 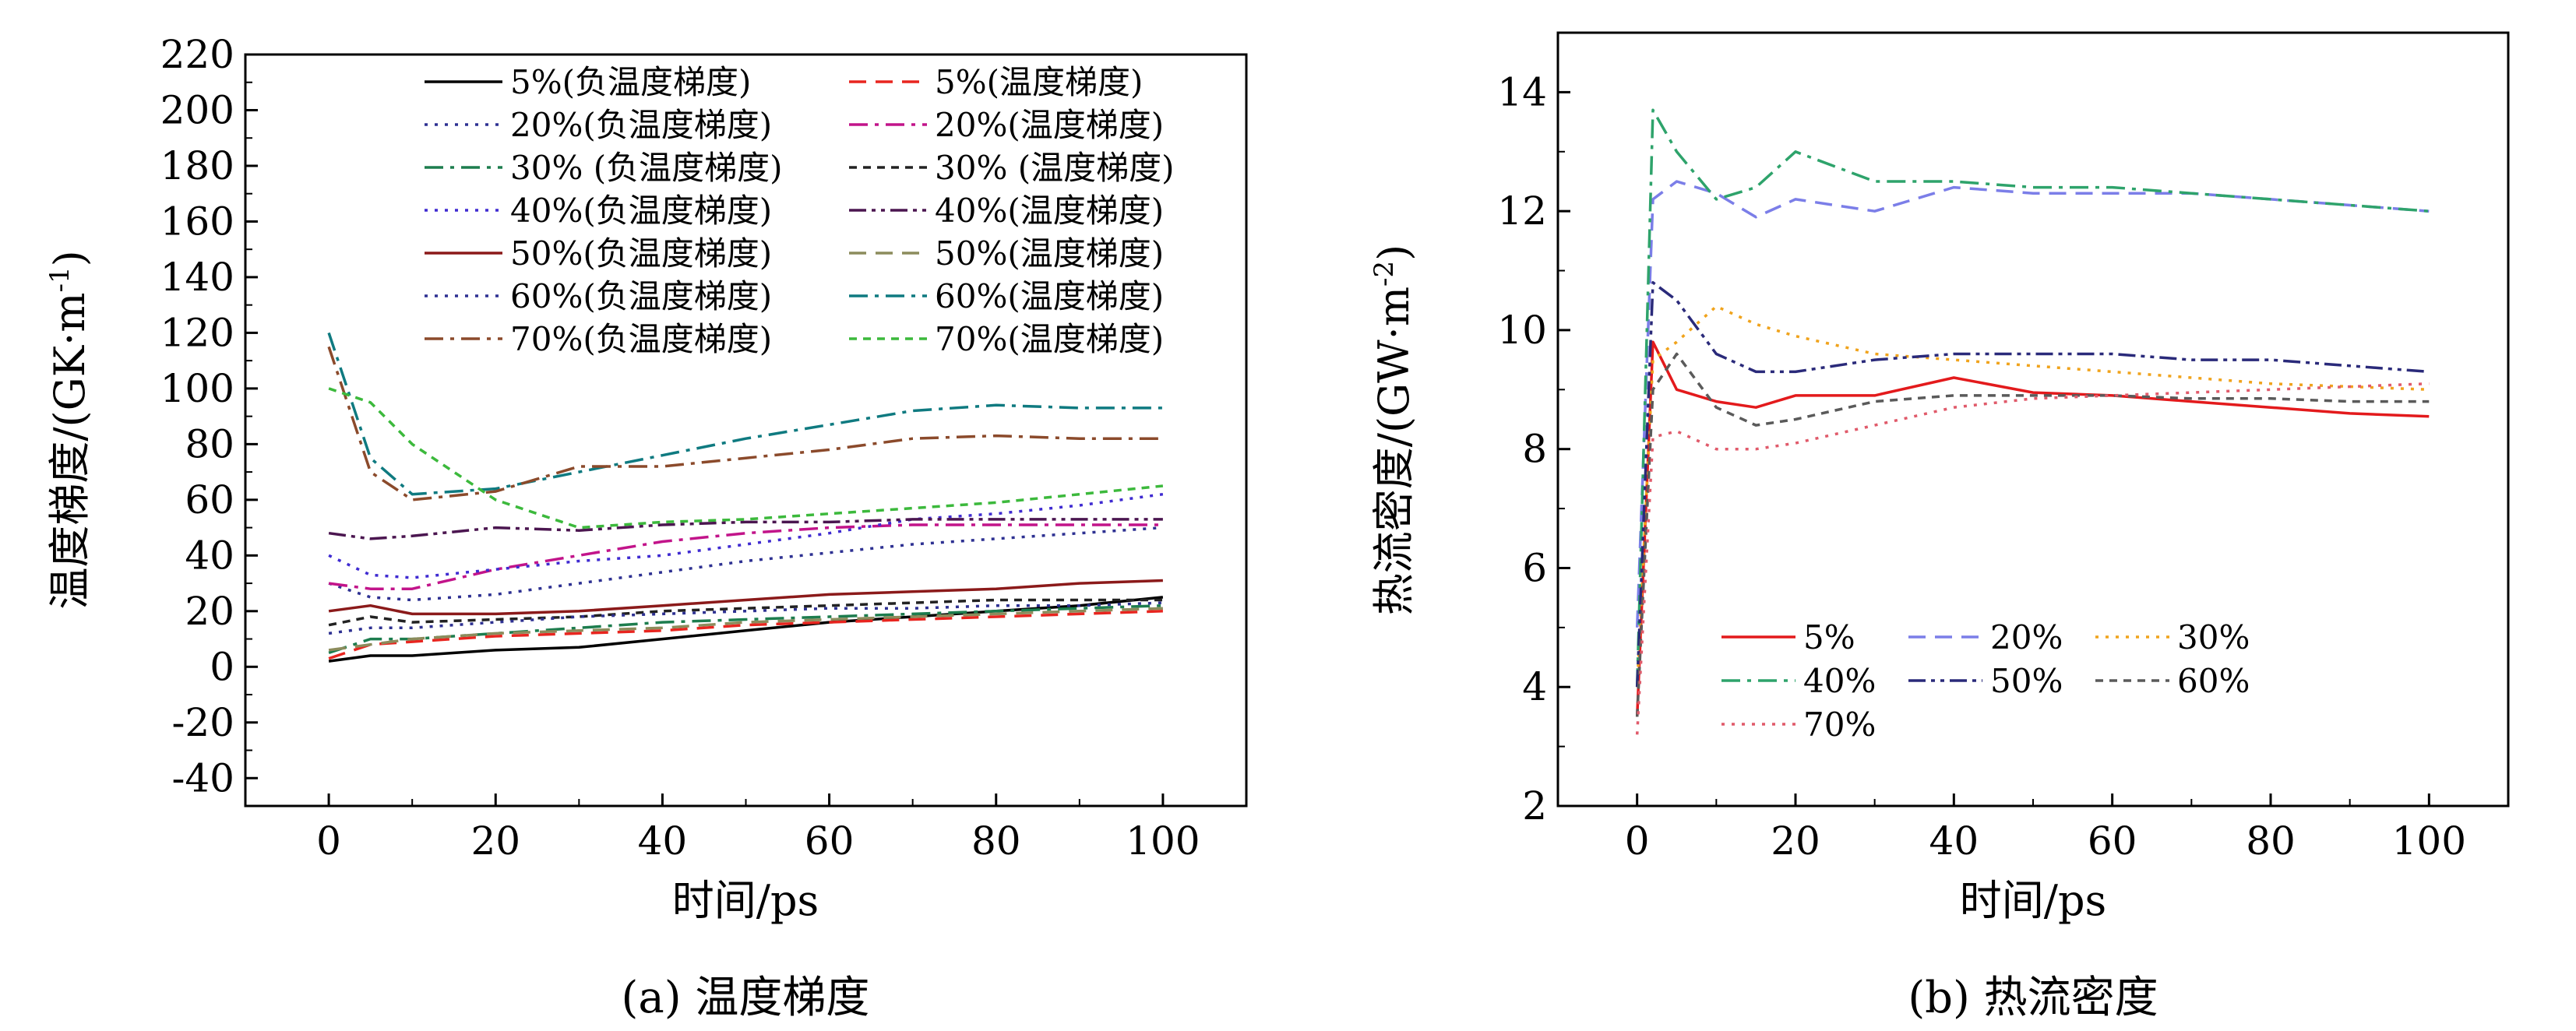 I want to click on series-layer-a, so click(x=745, y=497).